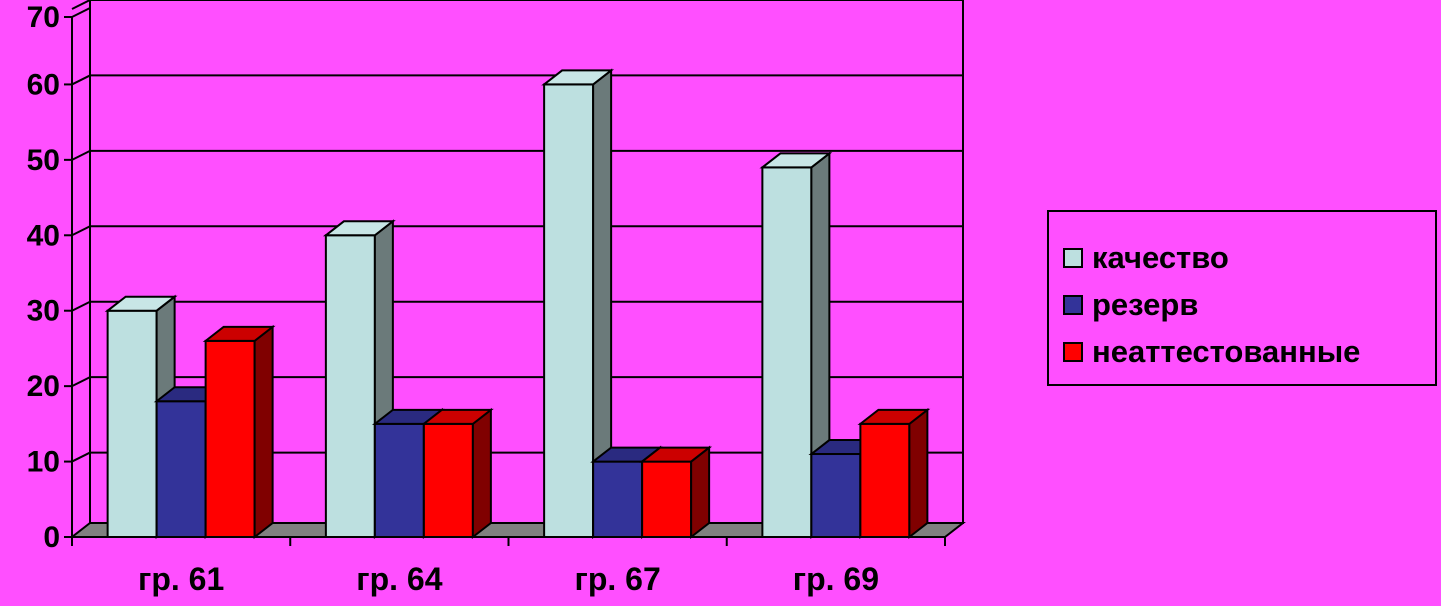  I want to click on x-category-label: гр. 61, so click(181, 579).